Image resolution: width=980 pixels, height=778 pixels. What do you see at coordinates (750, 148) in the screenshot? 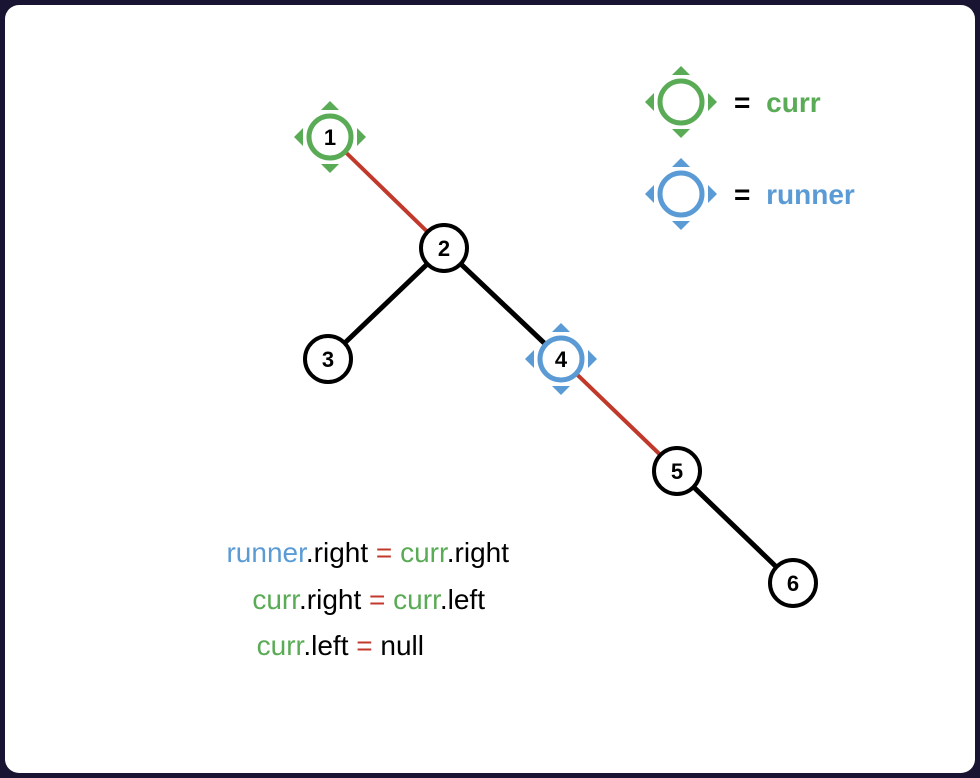
I see `legend: = curr = runner` at bounding box center [750, 148].